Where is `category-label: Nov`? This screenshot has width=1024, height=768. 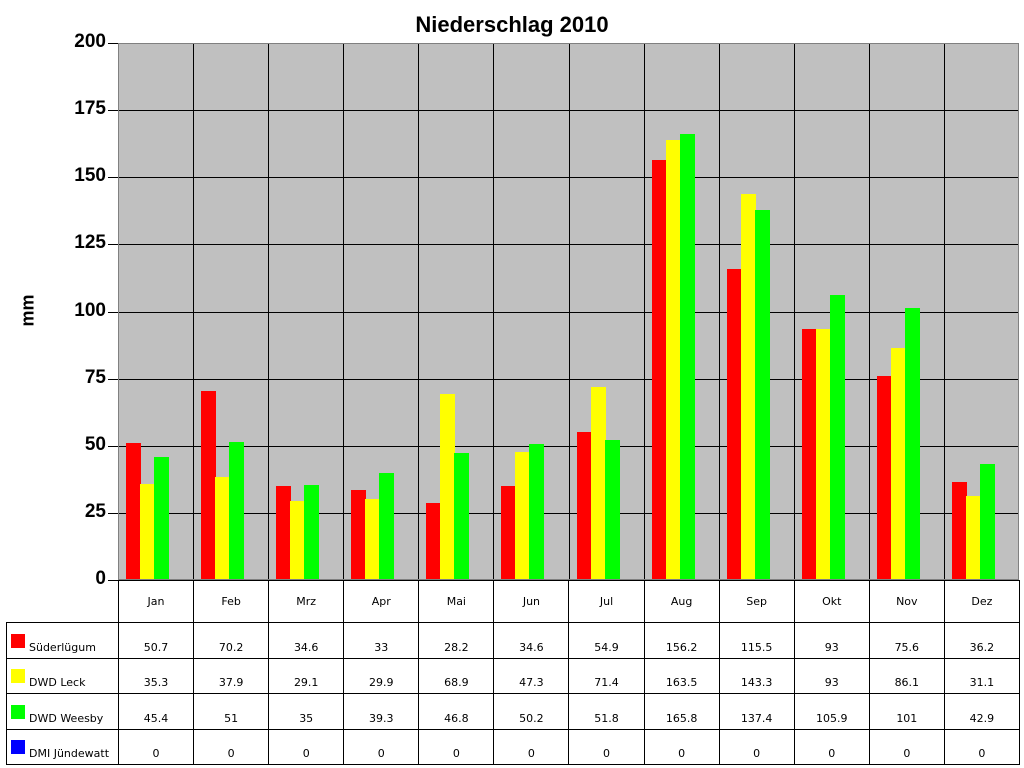
category-label: Nov is located at coordinates (906, 601).